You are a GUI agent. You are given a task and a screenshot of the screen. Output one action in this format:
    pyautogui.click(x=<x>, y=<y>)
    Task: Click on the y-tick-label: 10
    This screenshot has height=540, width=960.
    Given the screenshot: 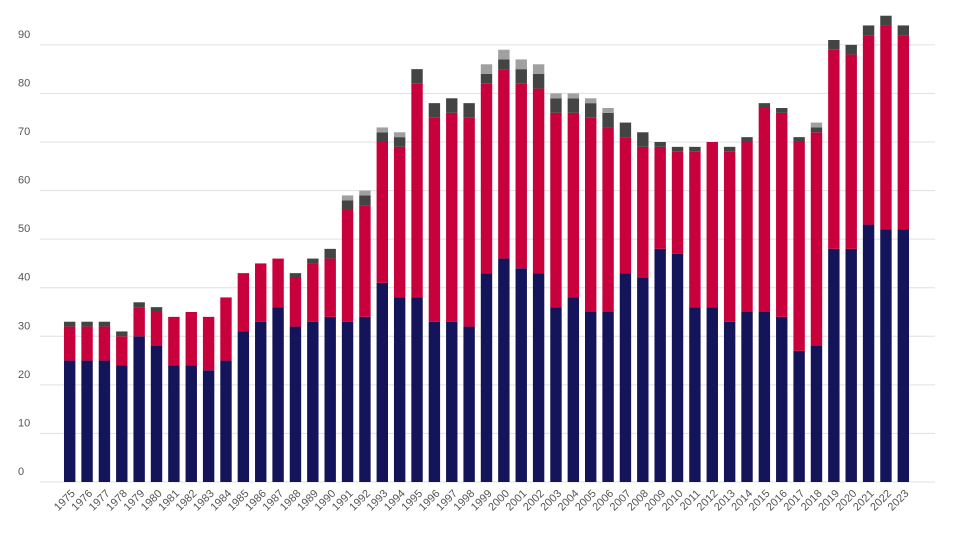 What is the action you would take?
    pyautogui.click(x=24, y=423)
    